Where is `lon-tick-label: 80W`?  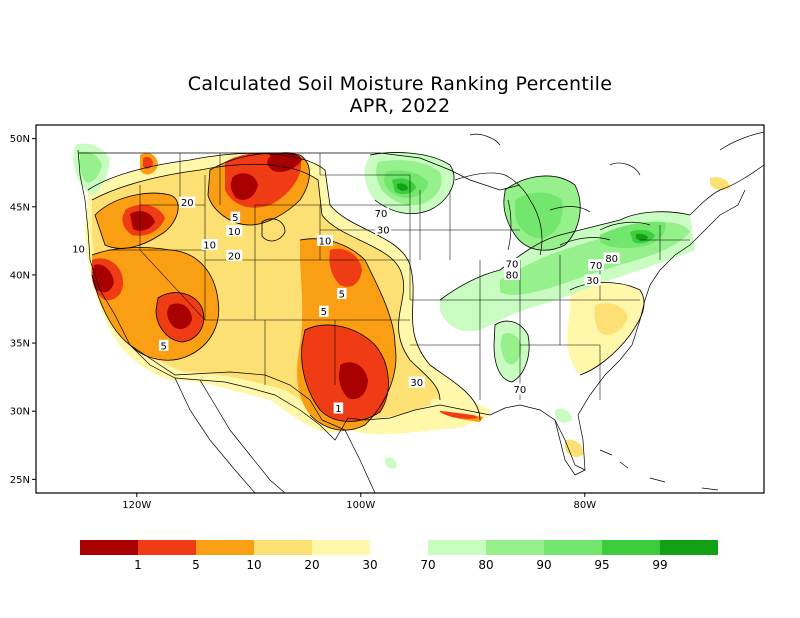 lon-tick-label: 80W is located at coordinates (584, 505).